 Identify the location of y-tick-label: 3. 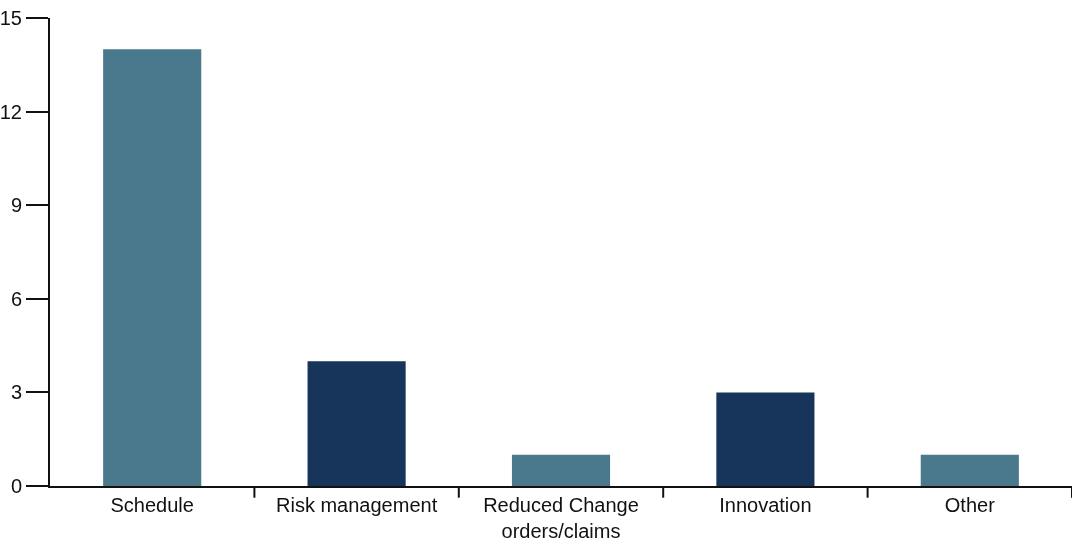
(16, 392).